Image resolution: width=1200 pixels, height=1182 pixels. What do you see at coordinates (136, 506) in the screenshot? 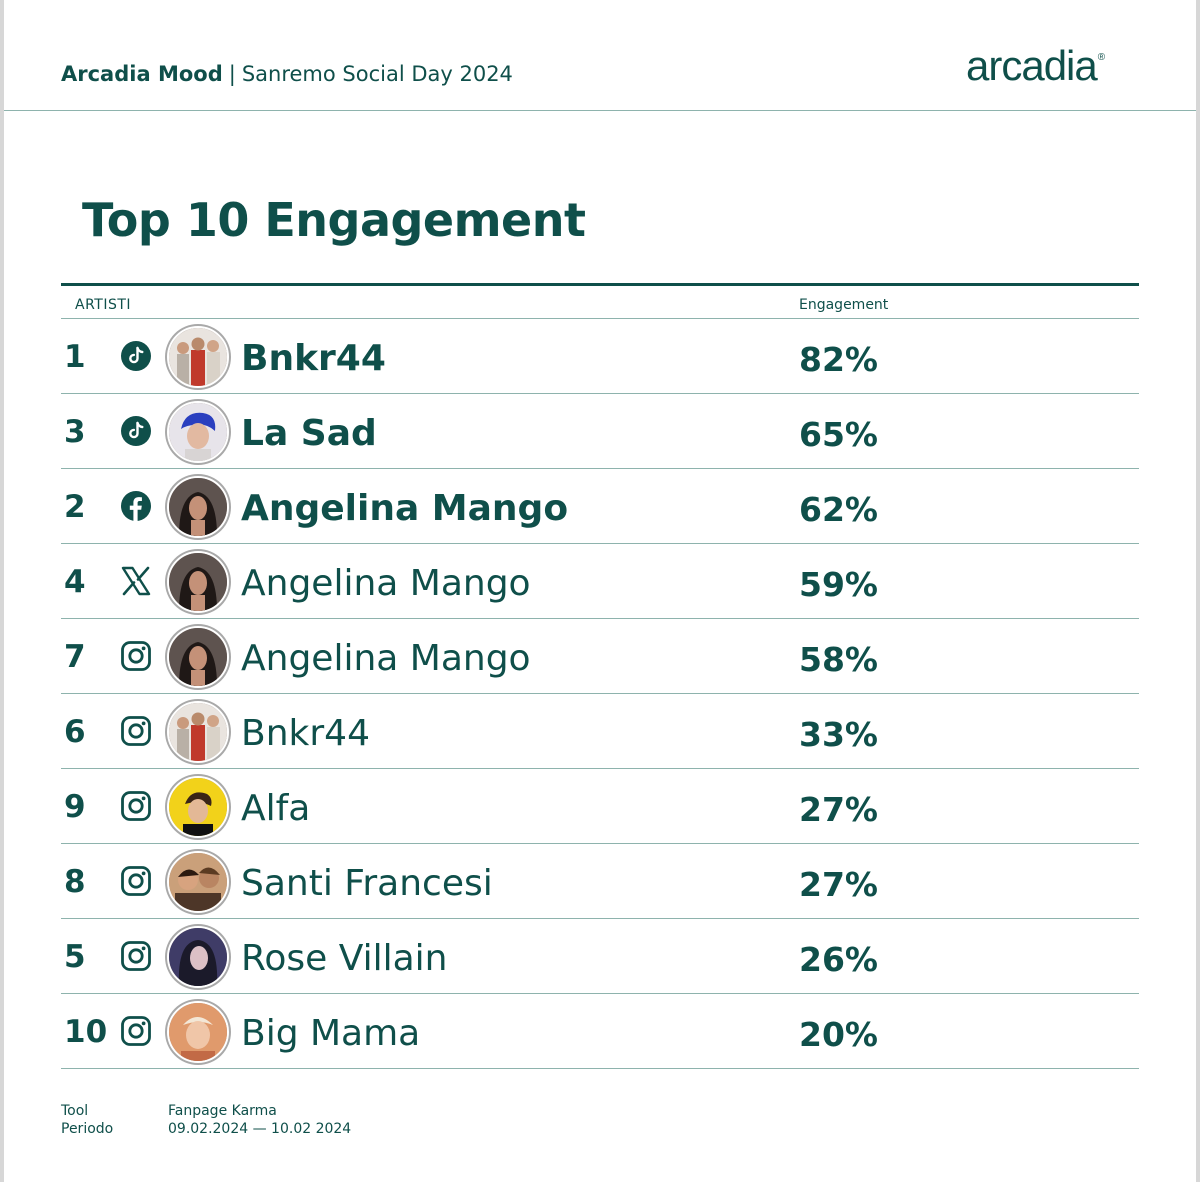
I see `facebook-icon` at bounding box center [136, 506].